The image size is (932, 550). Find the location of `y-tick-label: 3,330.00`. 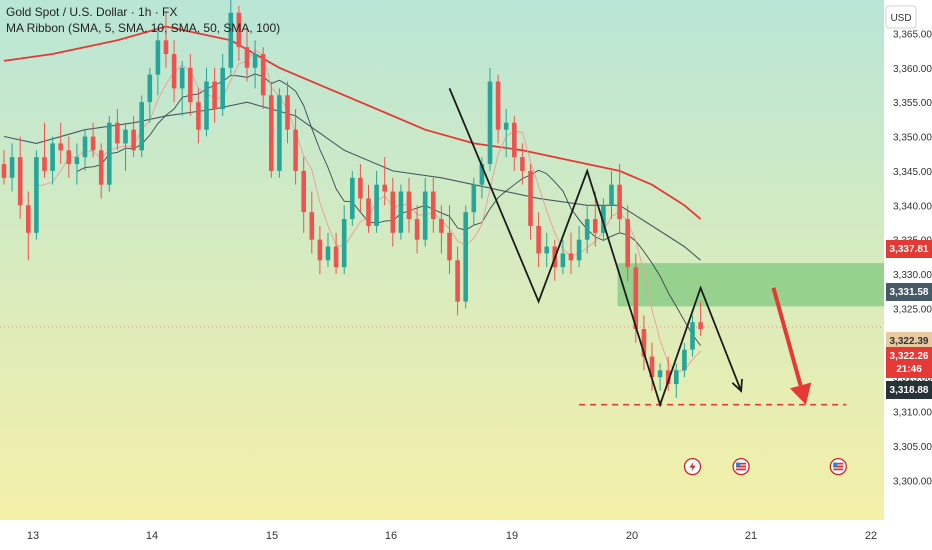

y-tick-label: 3,330.00 is located at coordinates (912, 275).